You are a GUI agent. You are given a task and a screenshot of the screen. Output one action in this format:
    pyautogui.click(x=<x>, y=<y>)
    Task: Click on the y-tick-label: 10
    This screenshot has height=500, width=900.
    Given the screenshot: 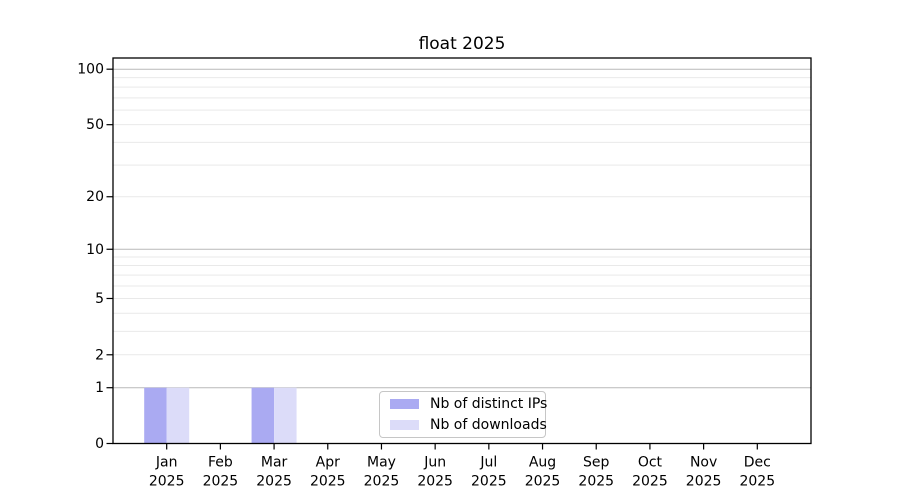 What is the action you would take?
    pyautogui.click(x=95, y=250)
    